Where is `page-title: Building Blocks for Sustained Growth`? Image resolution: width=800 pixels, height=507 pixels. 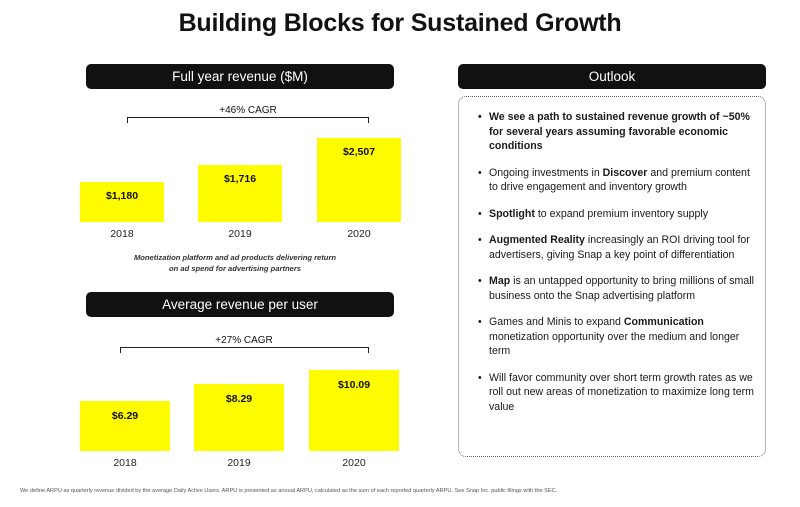
page-title: Building Blocks for Sustained Growth is located at coordinates (400, 23).